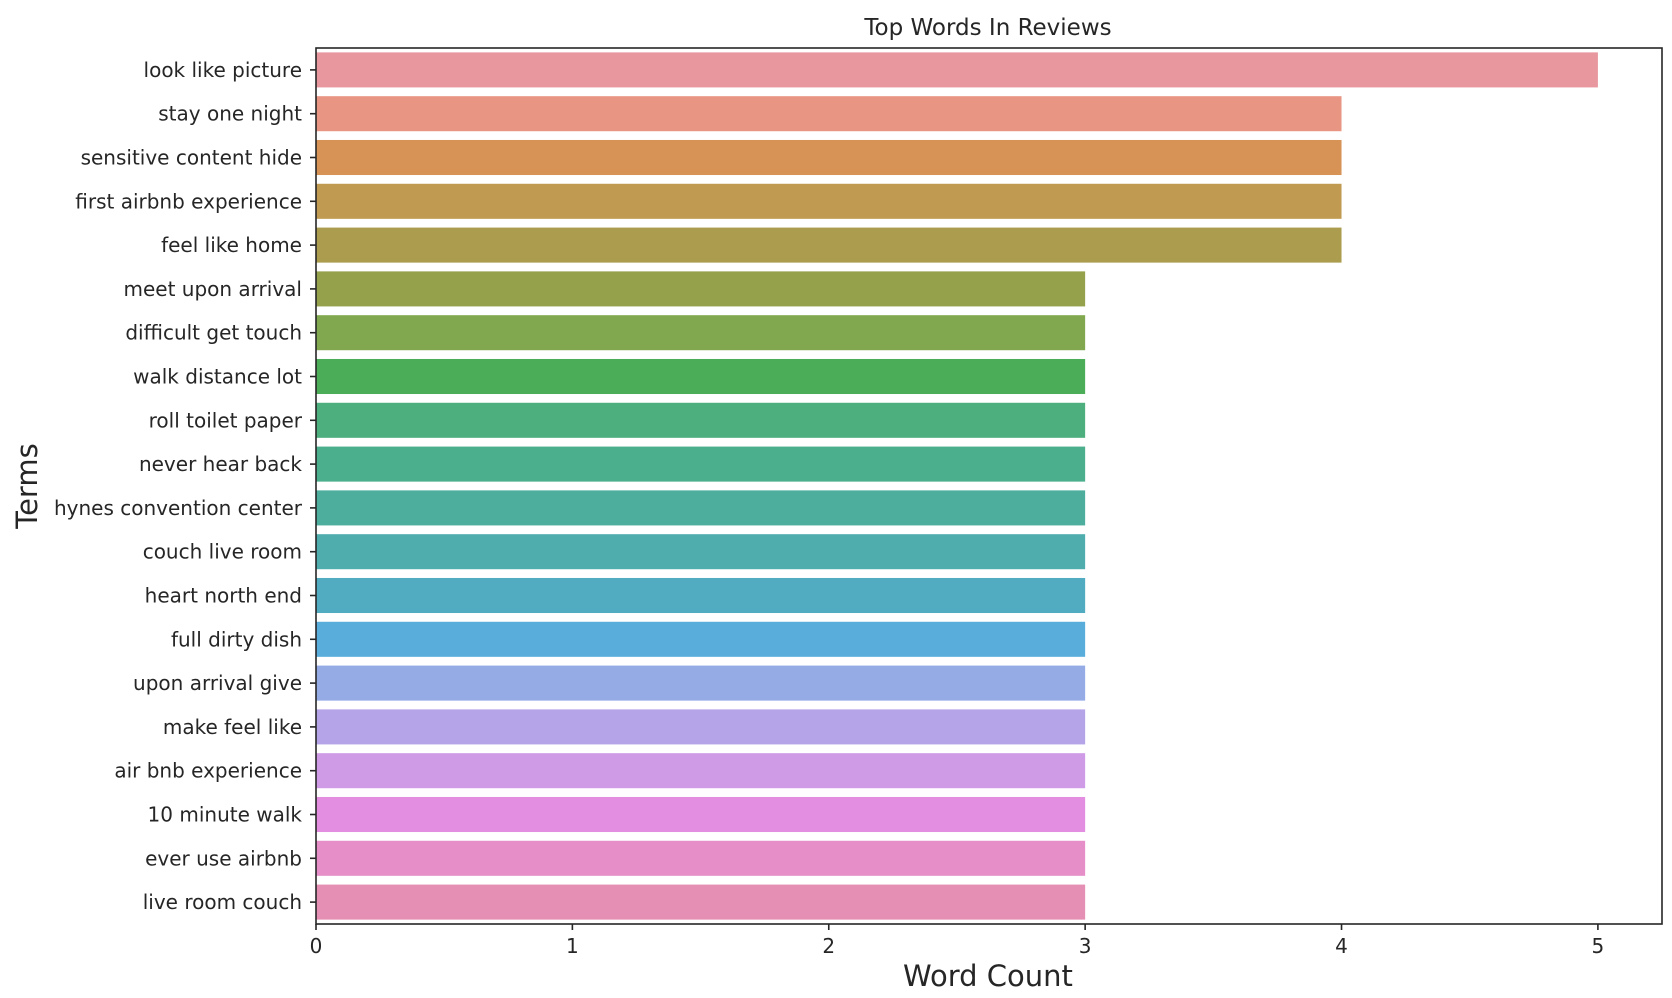  What do you see at coordinates (957, 941) in the screenshot?
I see `x-axis-ticks: 0 1 2 3 4 5` at bounding box center [957, 941].